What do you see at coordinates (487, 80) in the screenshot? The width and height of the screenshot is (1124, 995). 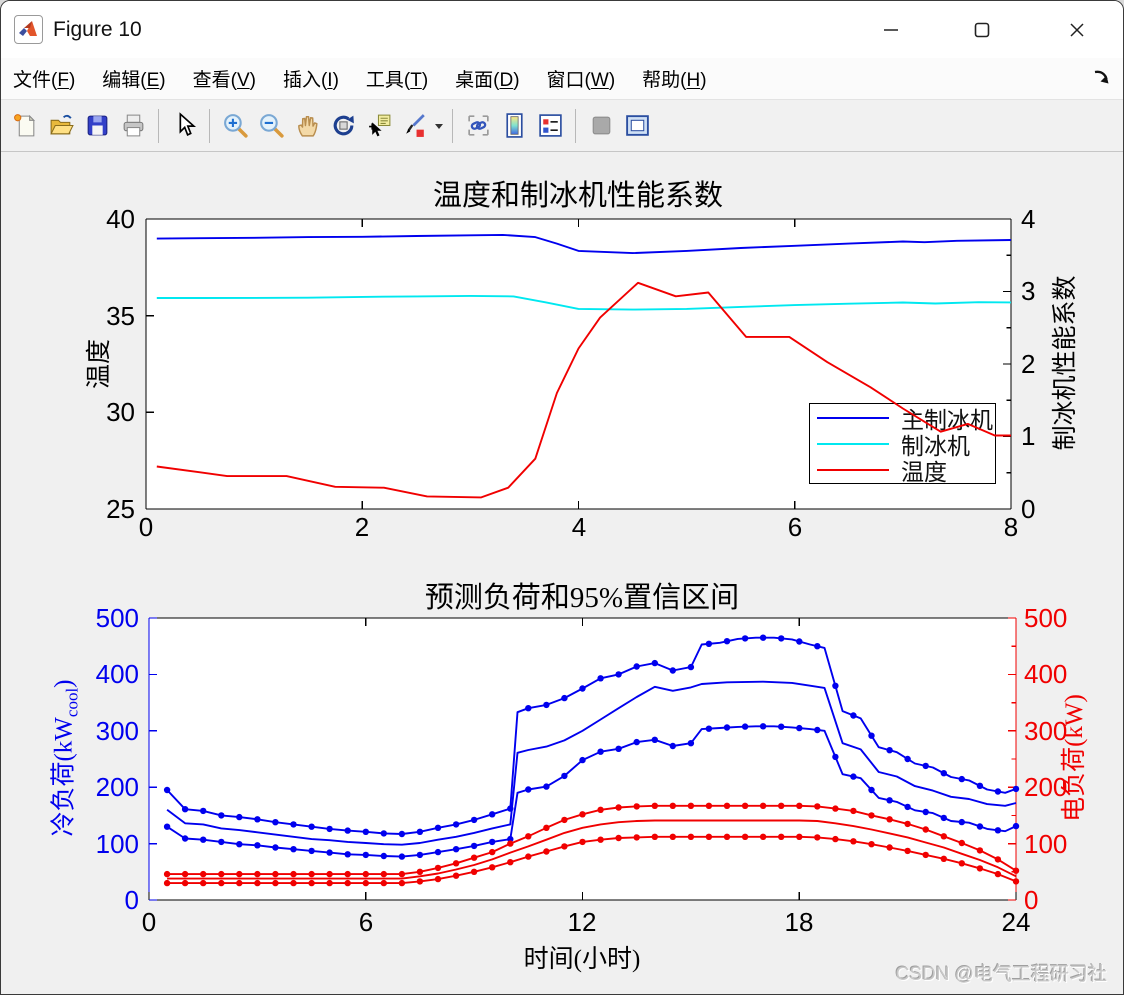 I see `menu-desktop: 桌面(D)` at bounding box center [487, 80].